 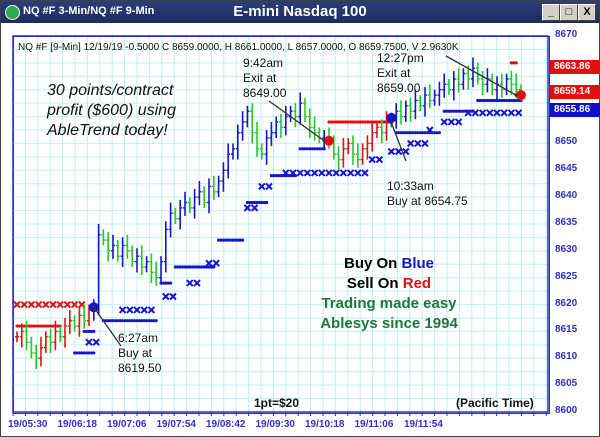 What do you see at coordinates (410, 186) in the screenshot?
I see `buy2-time: 10:33am` at bounding box center [410, 186].